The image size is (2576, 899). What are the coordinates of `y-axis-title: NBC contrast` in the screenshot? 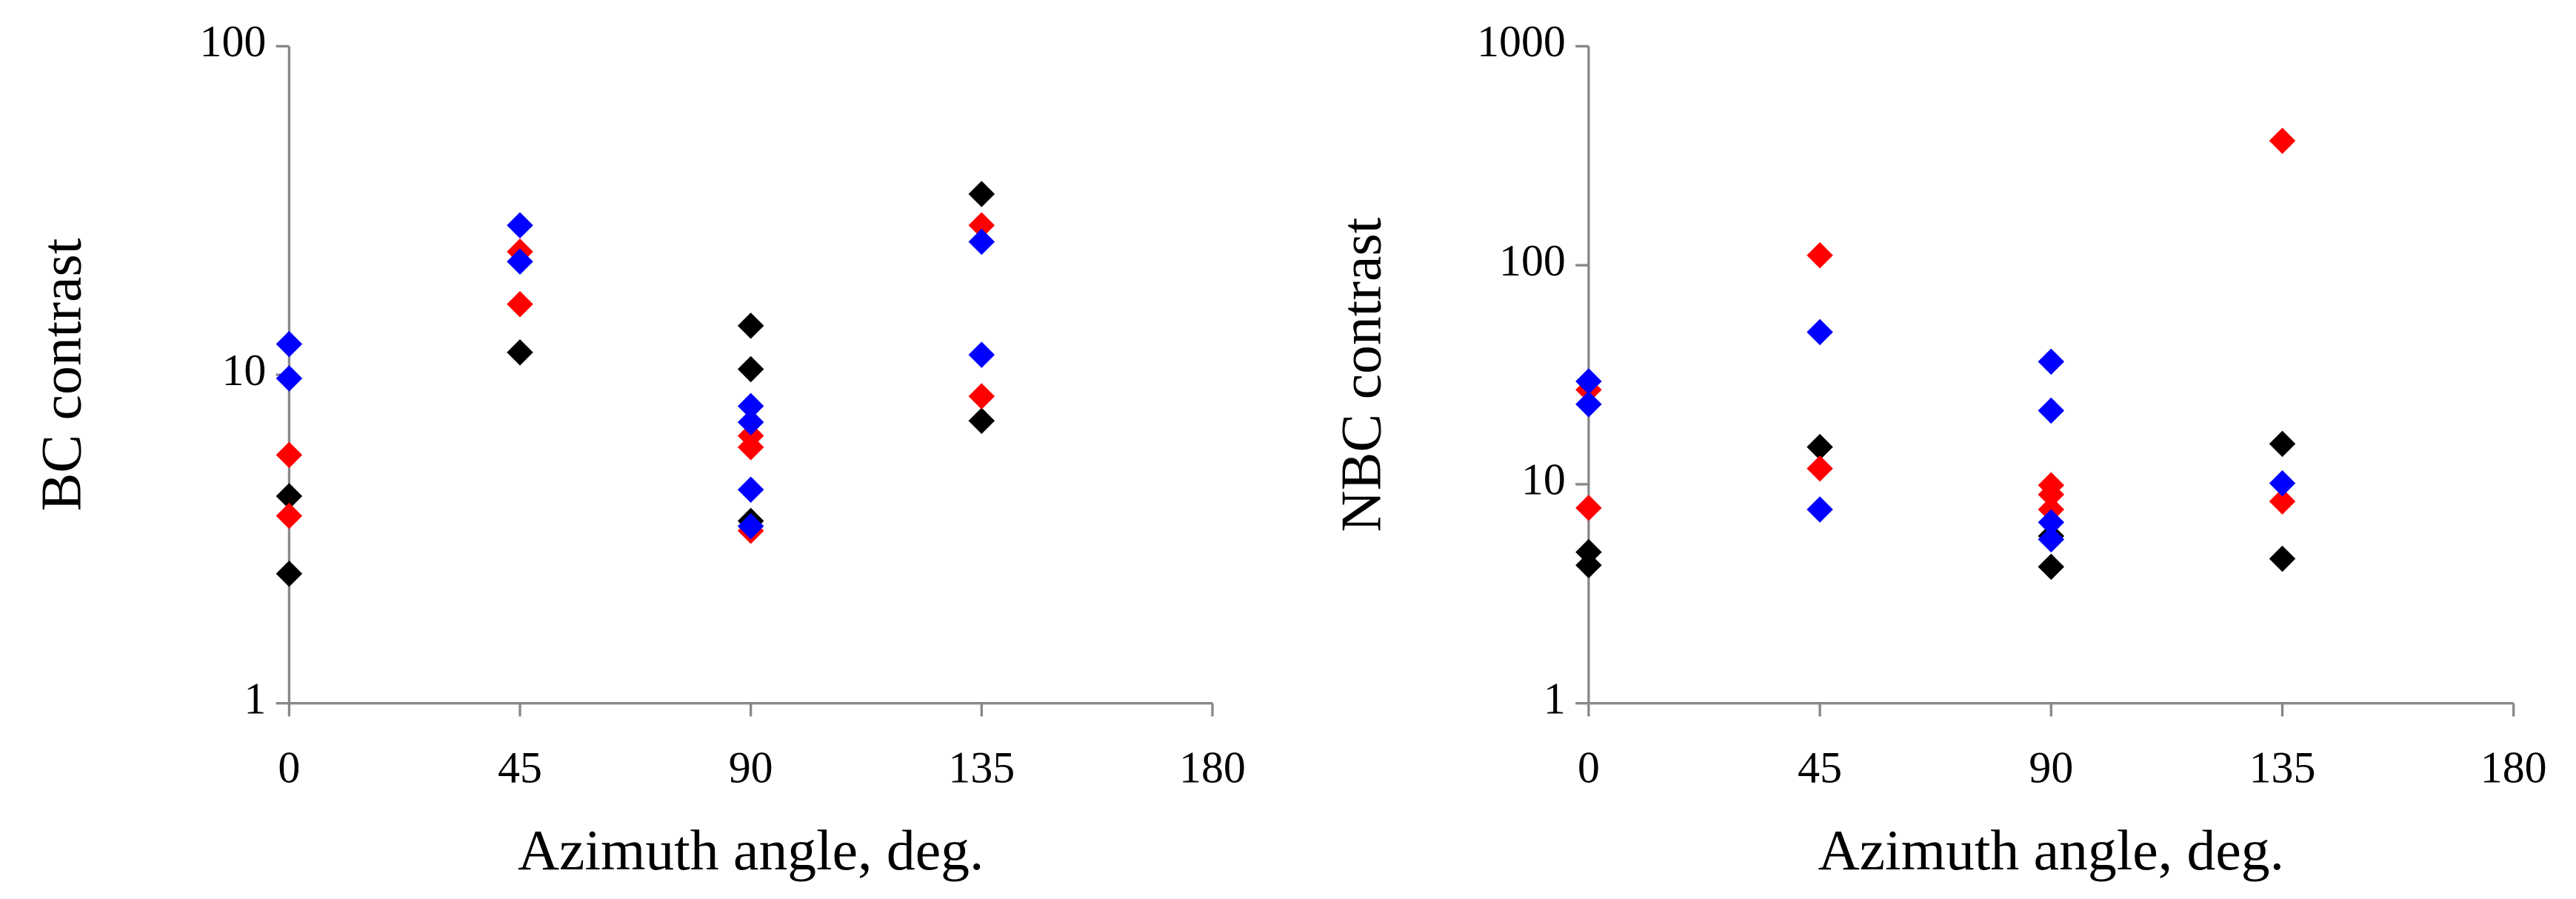 It's located at (1360, 374).